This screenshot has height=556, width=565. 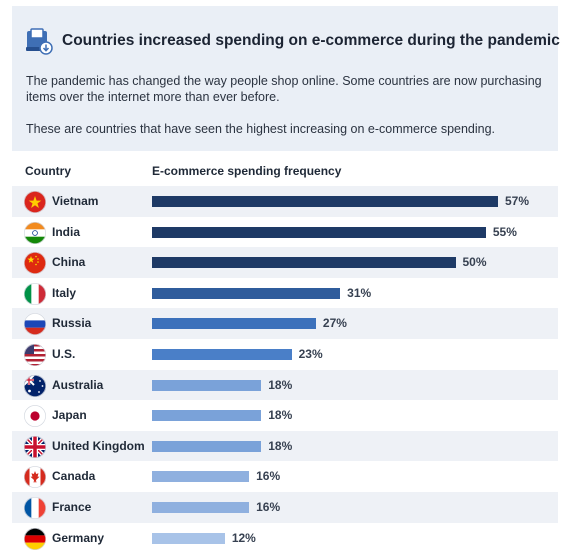 What do you see at coordinates (334, 323) in the screenshot?
I see `value-label: 27%` at bounding box center [334, 323].